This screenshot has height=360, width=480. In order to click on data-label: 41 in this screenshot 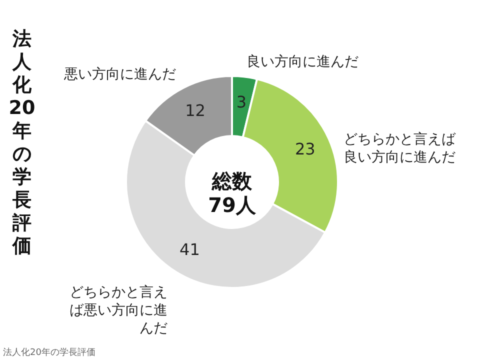, I will do `click(190, 249)`.